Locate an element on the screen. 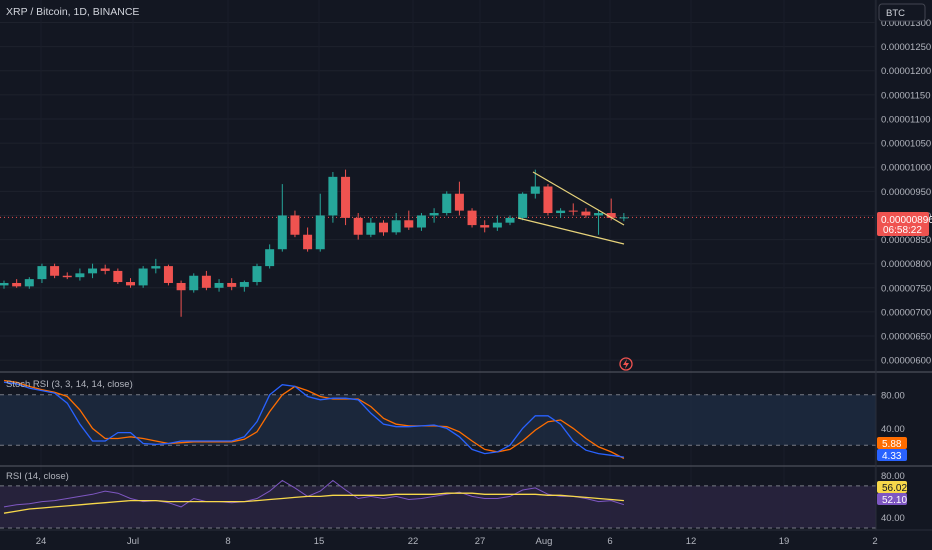 The height and width of the screenshot is (550, 932). price-tick-label: 0.00001050 is located at coordinates (906, 144).